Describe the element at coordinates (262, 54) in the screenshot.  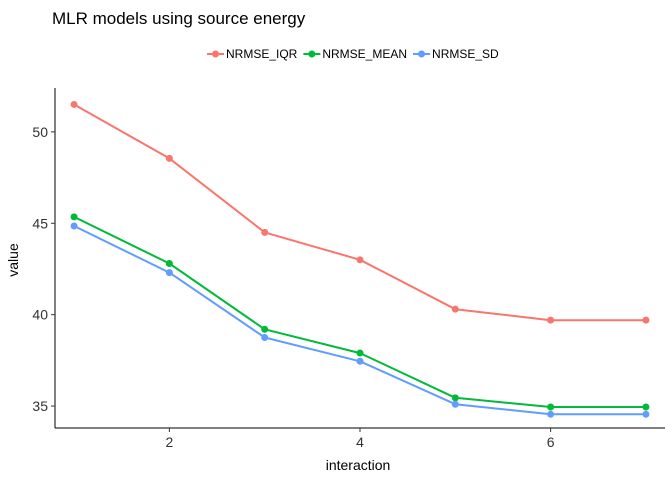
I see `legend-label: NRMSE_IQR` at that location.